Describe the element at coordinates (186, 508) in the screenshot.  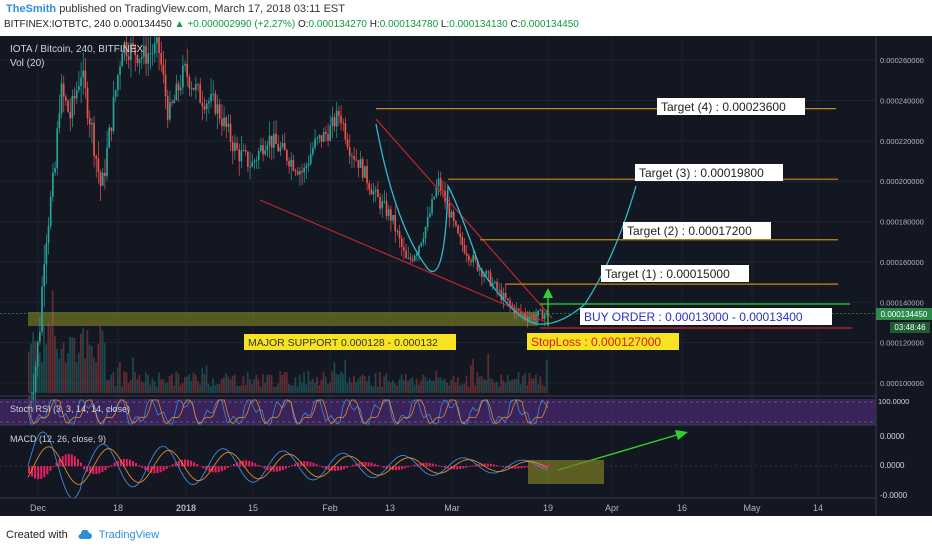
I see `x-tick-label: 2018` at that location.